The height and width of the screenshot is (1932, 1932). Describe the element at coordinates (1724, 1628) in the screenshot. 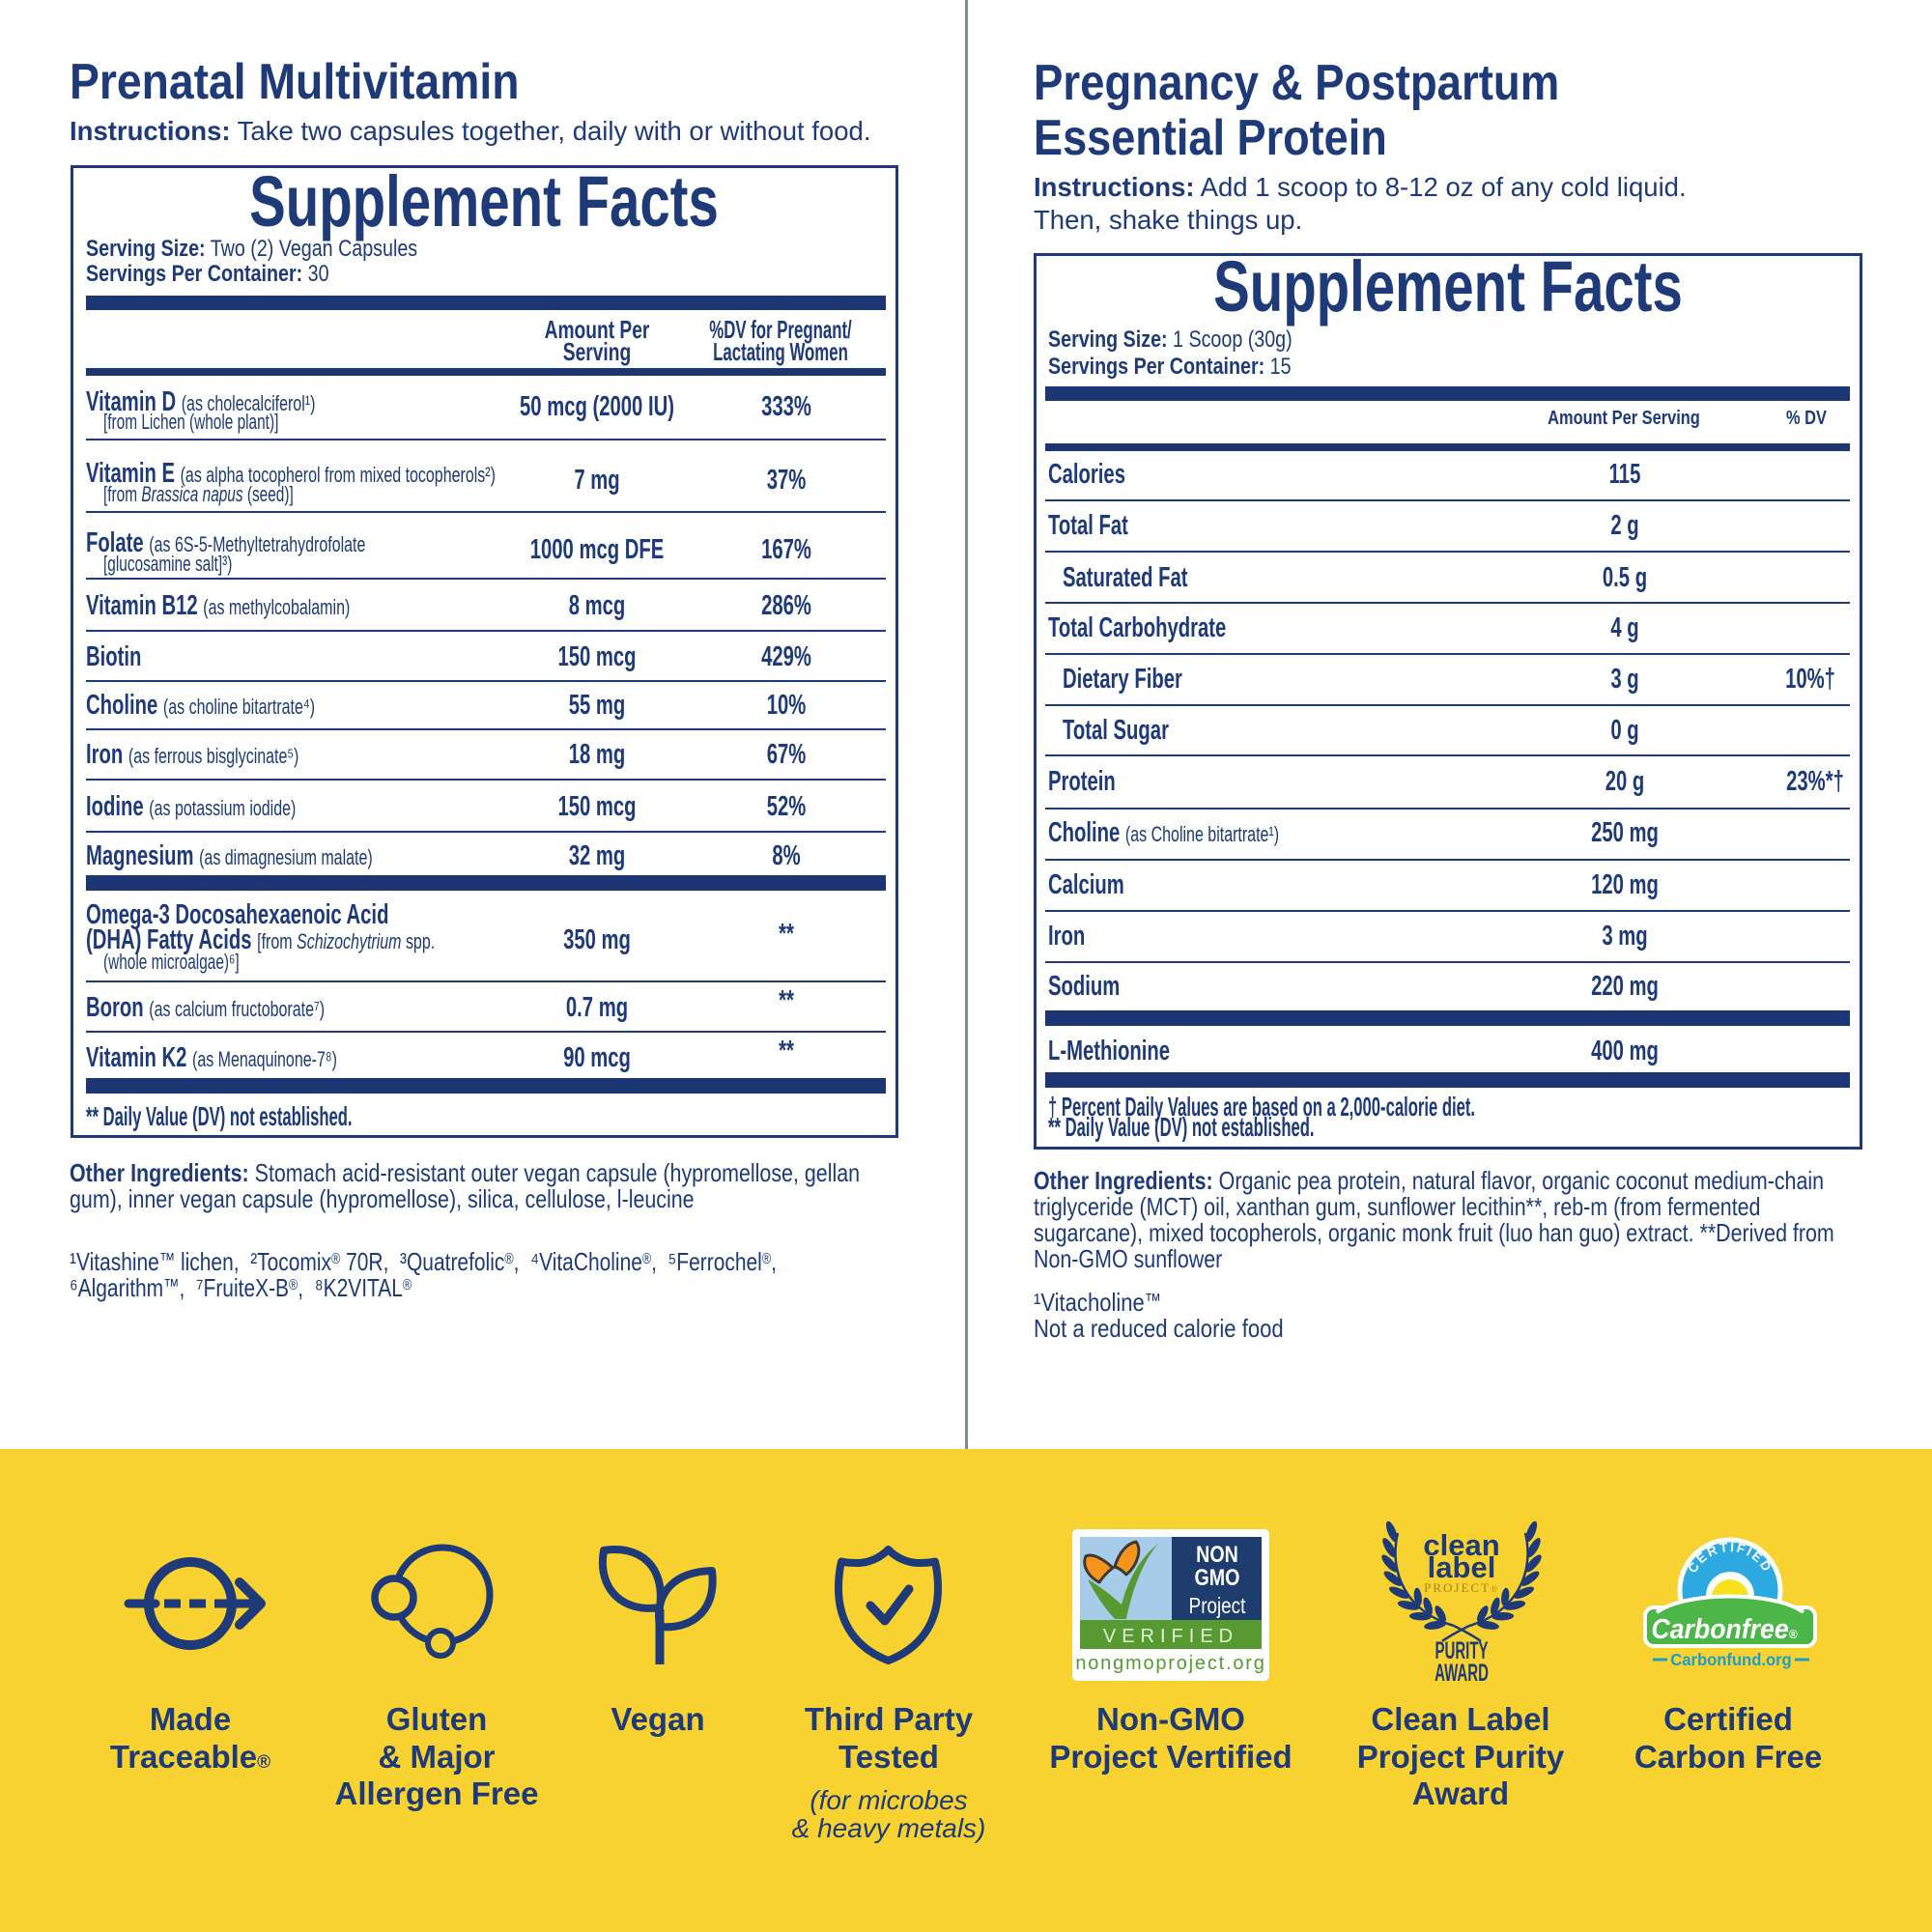

I see `svg-text: Carbonfree®` at that location.